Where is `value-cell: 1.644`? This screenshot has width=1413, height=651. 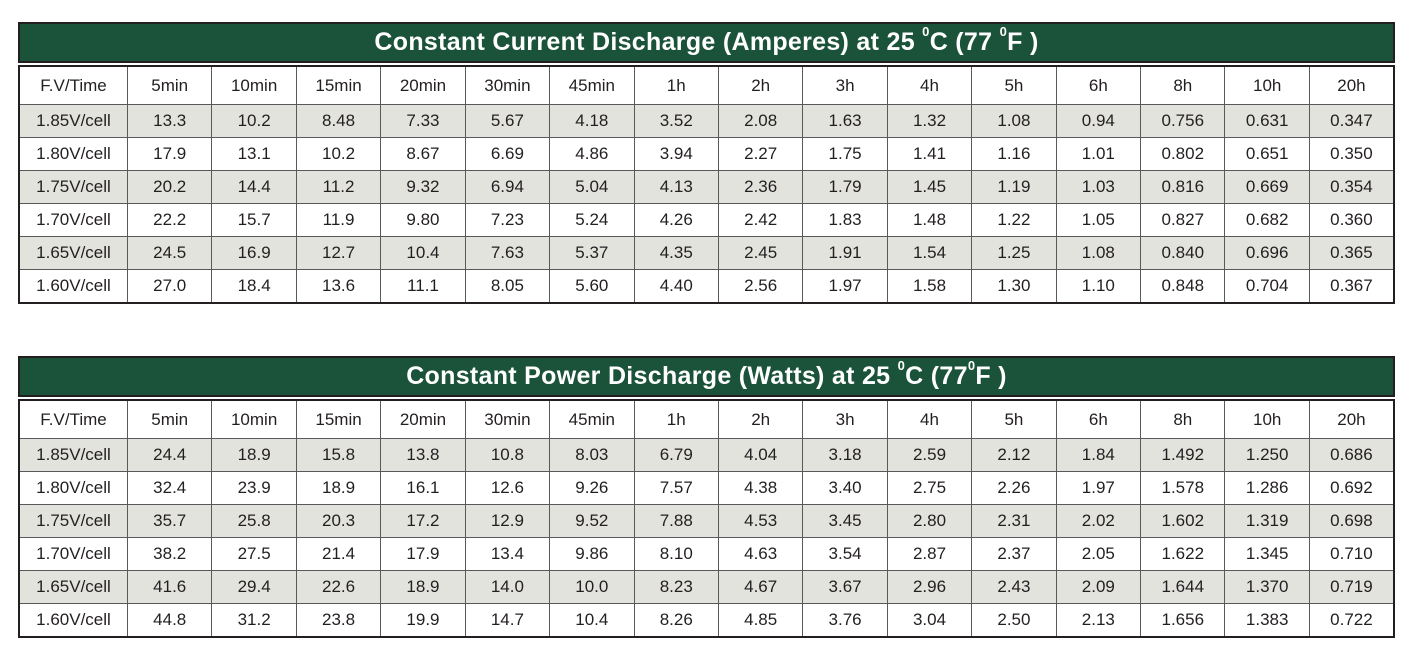 value-cell: 1.644 is located at coordinates (1183, 587).